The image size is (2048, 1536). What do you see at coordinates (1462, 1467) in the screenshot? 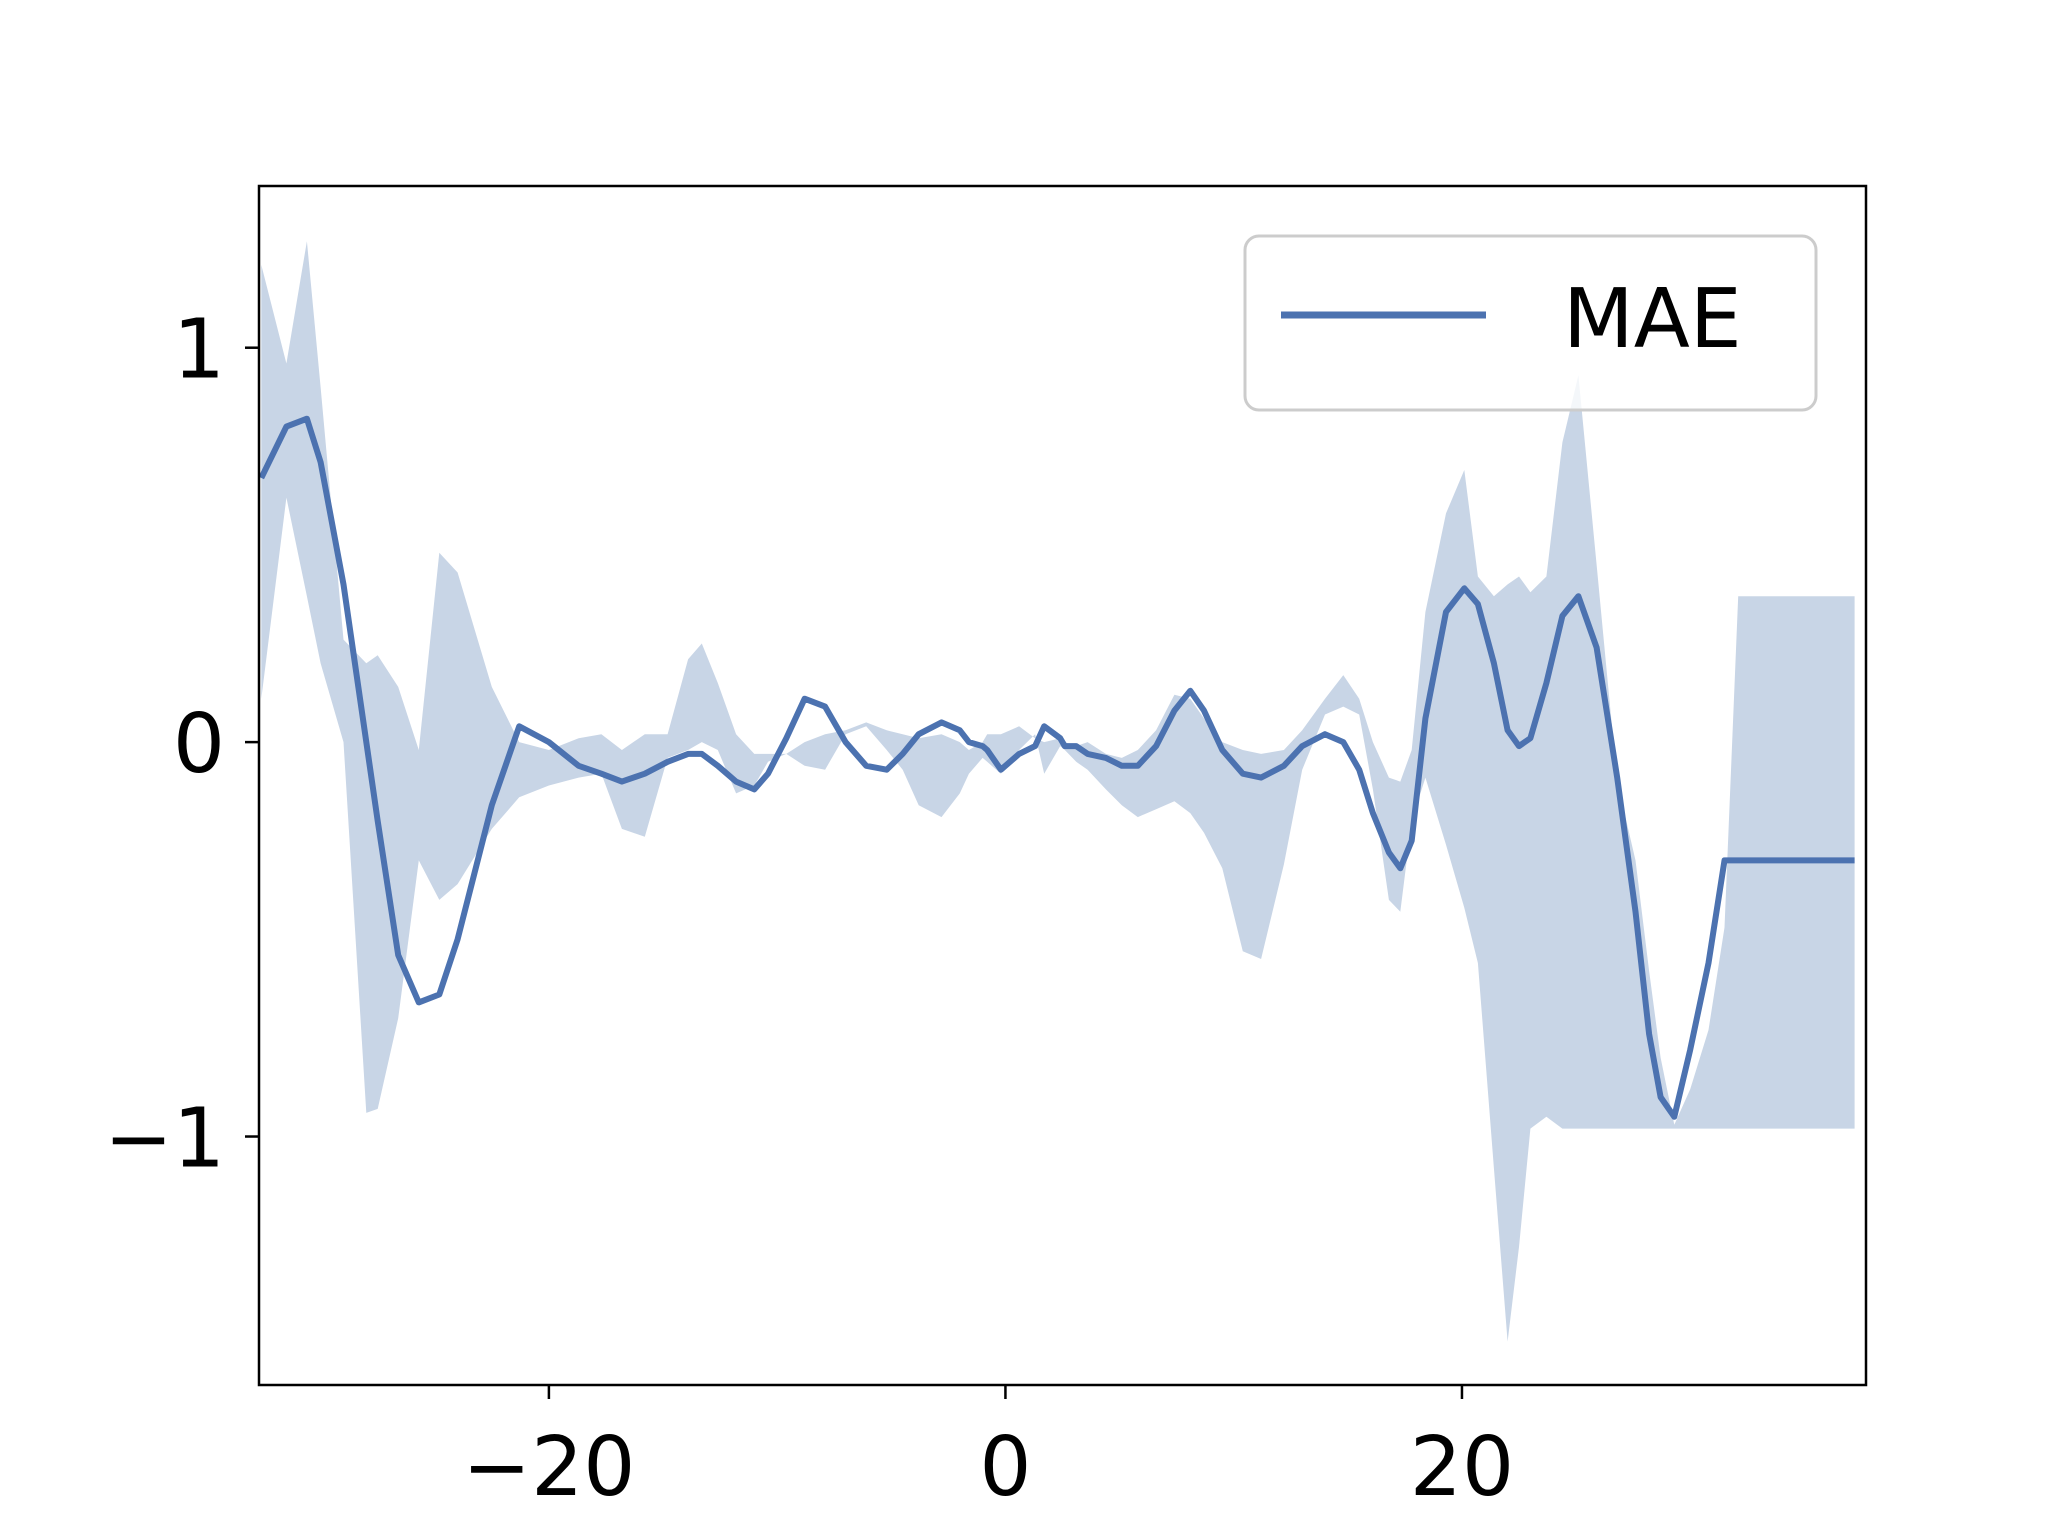
I see `x-tick-label: 20` at bounding box center [1462, 1467].